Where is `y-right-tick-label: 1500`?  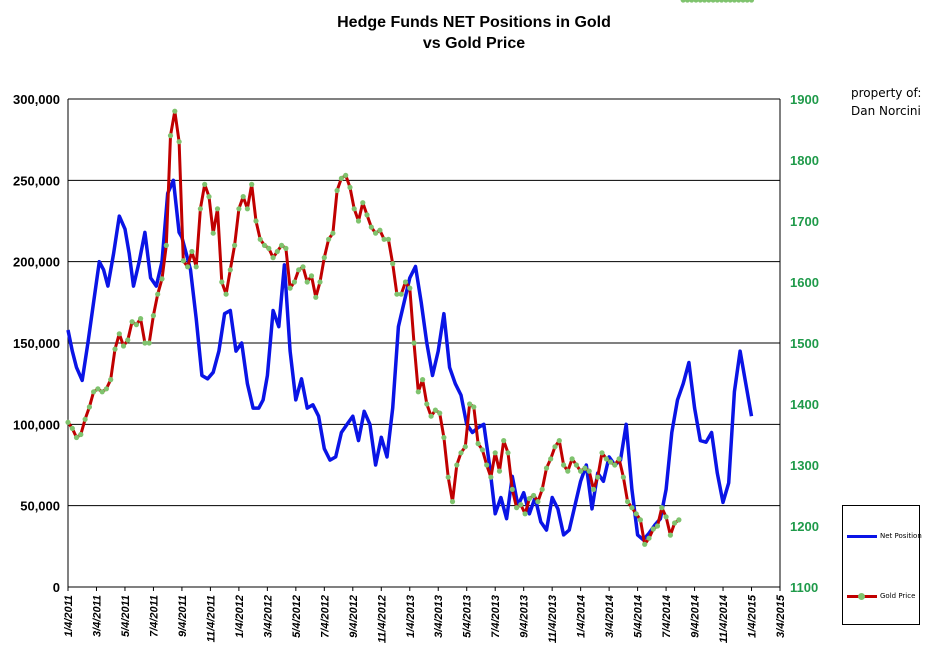
y-right-tick-label: 1500 is located at coordinates (804, 343).